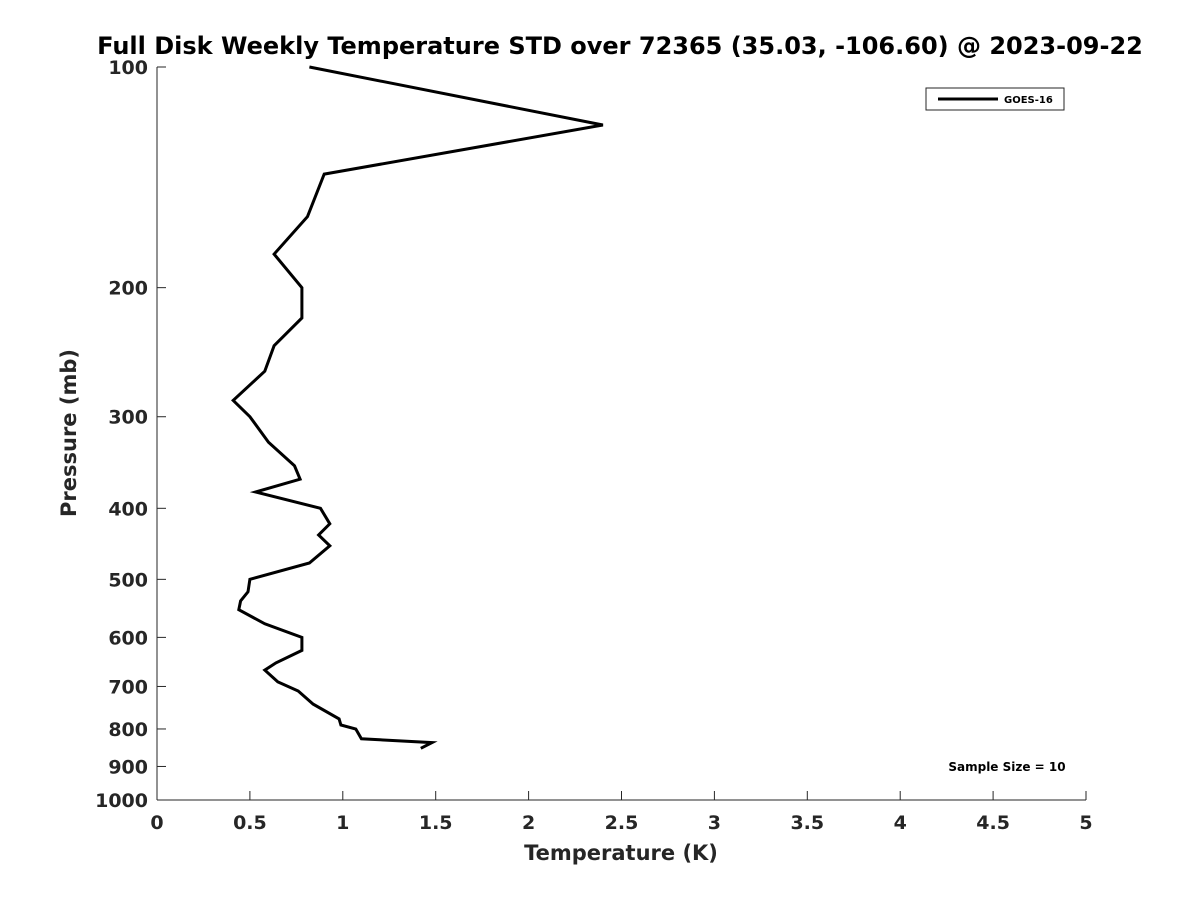 The width and height of the screenshot is (1200, 900). Describe the element at coordinates (128, 687) in the screenshot. I see `y-tick-label: 700` at that location.